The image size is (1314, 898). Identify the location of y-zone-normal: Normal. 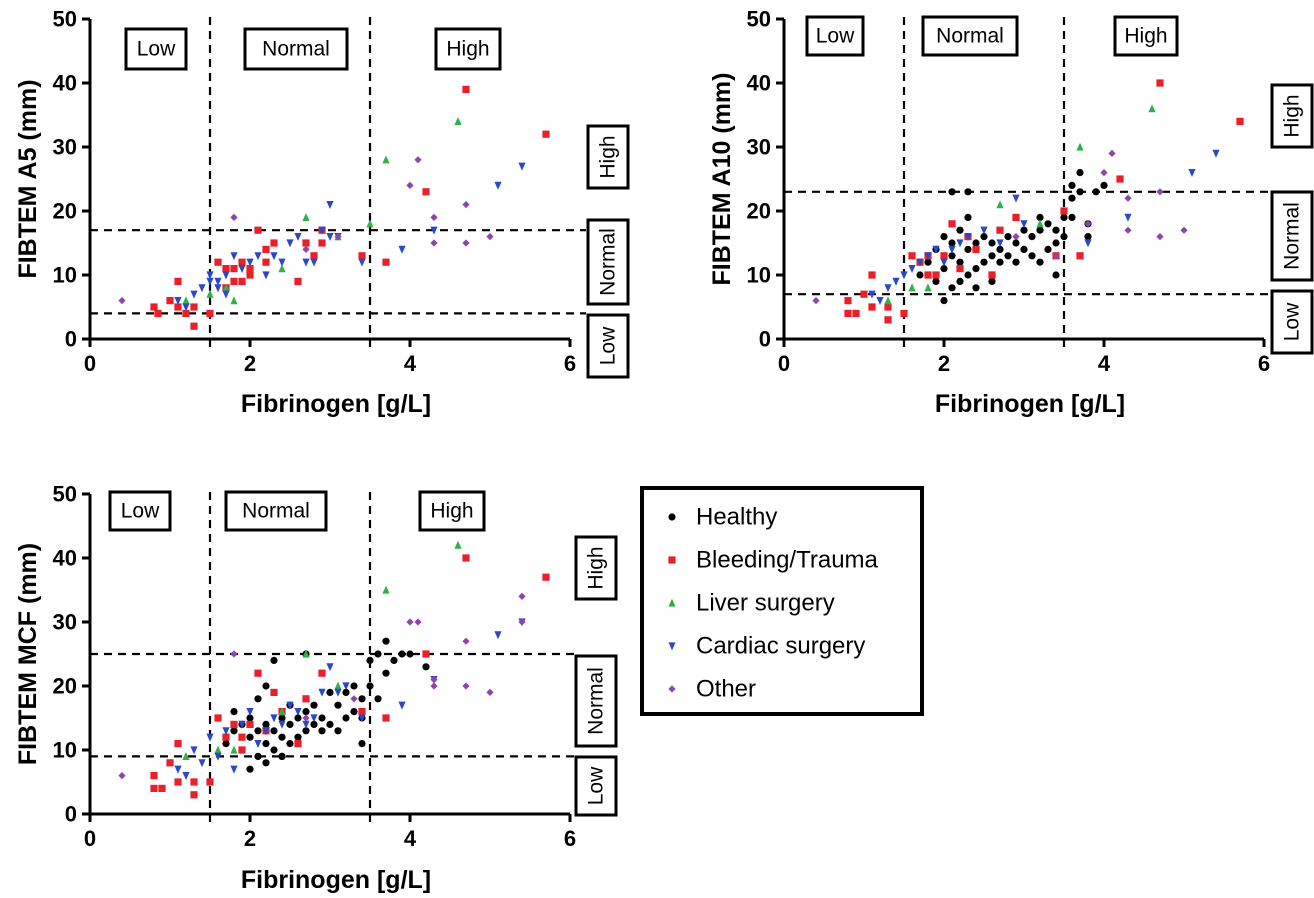
(1292, 236).